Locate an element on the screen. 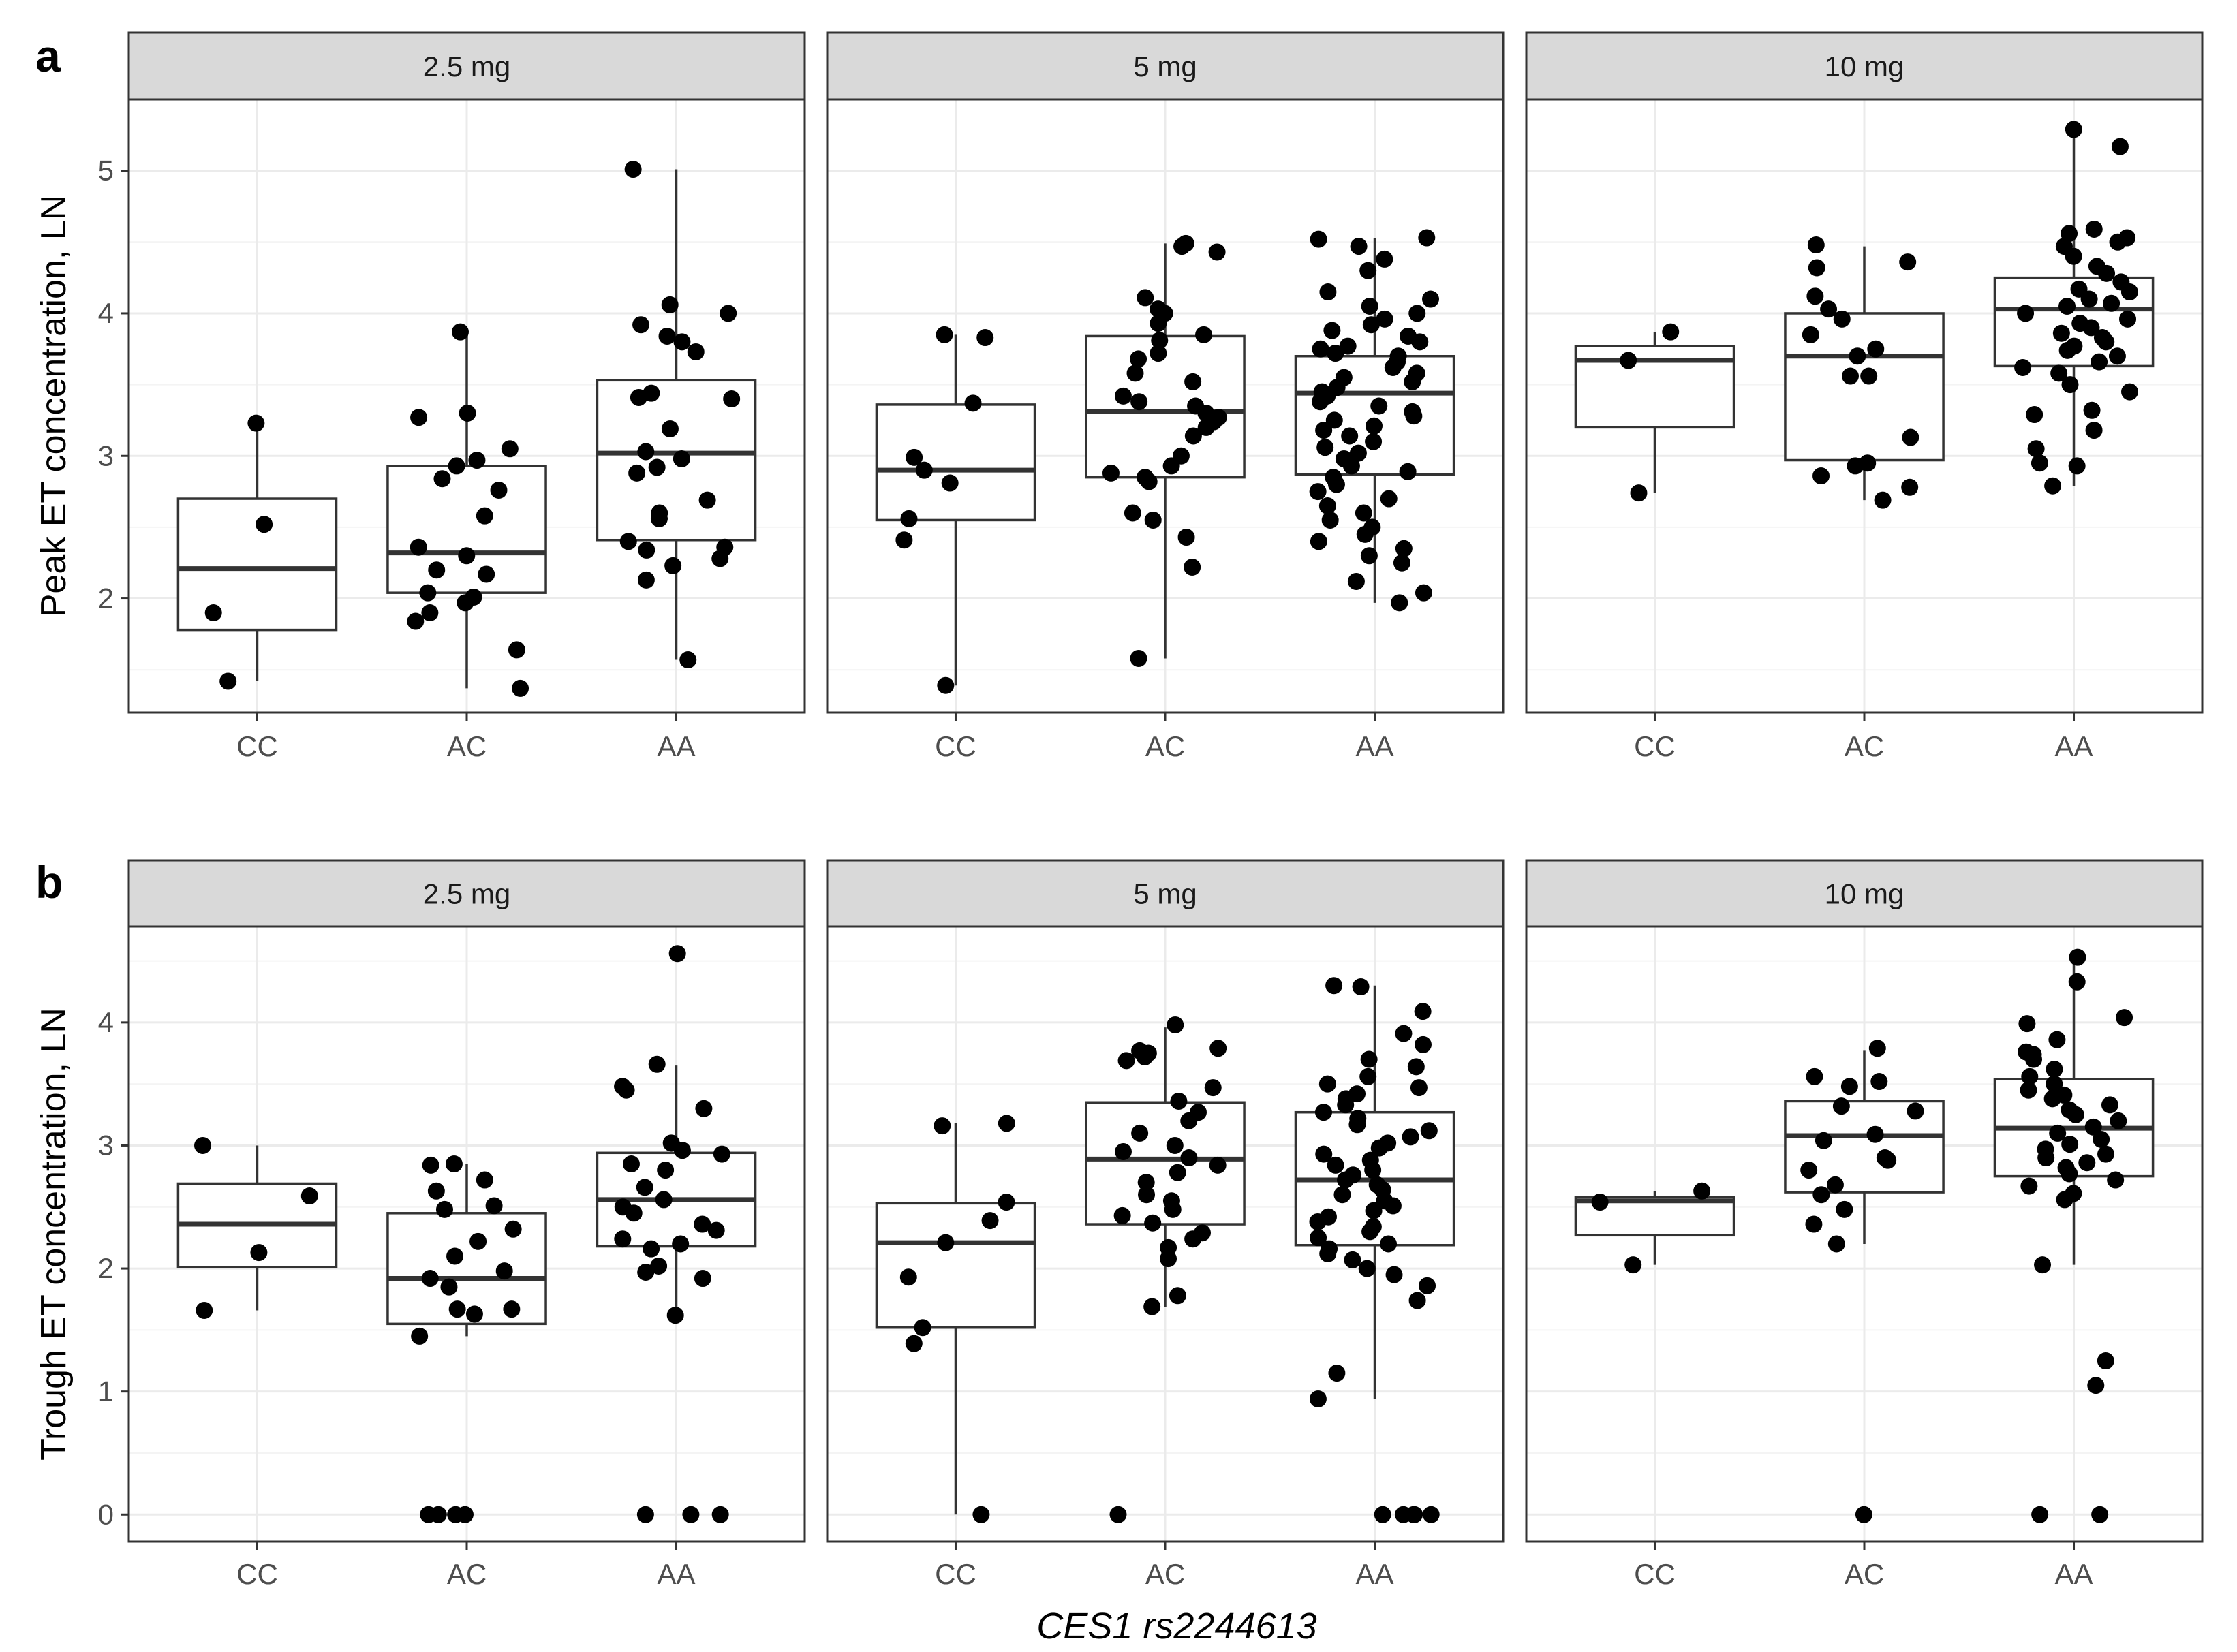  facet-10-mg: 10 mg CC AC AA is located at coordinates (1865, 1224).